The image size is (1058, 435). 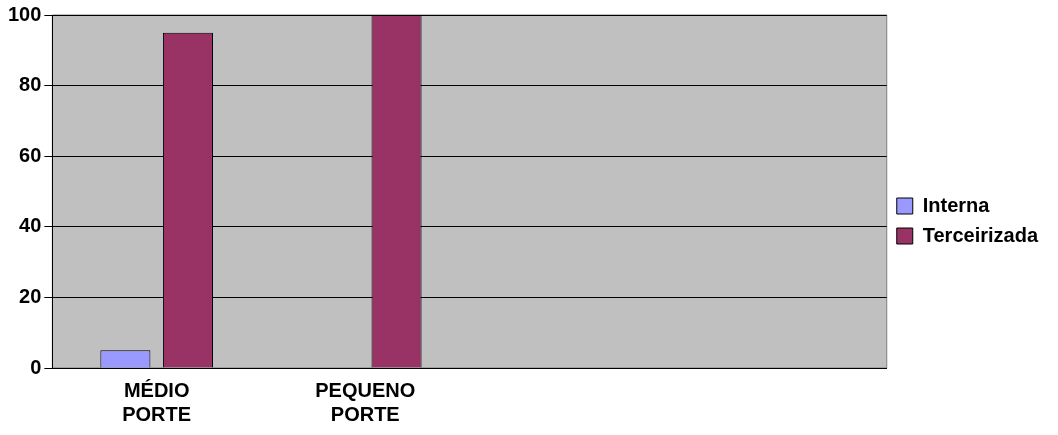 I want to click on y-tick-label: 40, so click(x=30, y=225).